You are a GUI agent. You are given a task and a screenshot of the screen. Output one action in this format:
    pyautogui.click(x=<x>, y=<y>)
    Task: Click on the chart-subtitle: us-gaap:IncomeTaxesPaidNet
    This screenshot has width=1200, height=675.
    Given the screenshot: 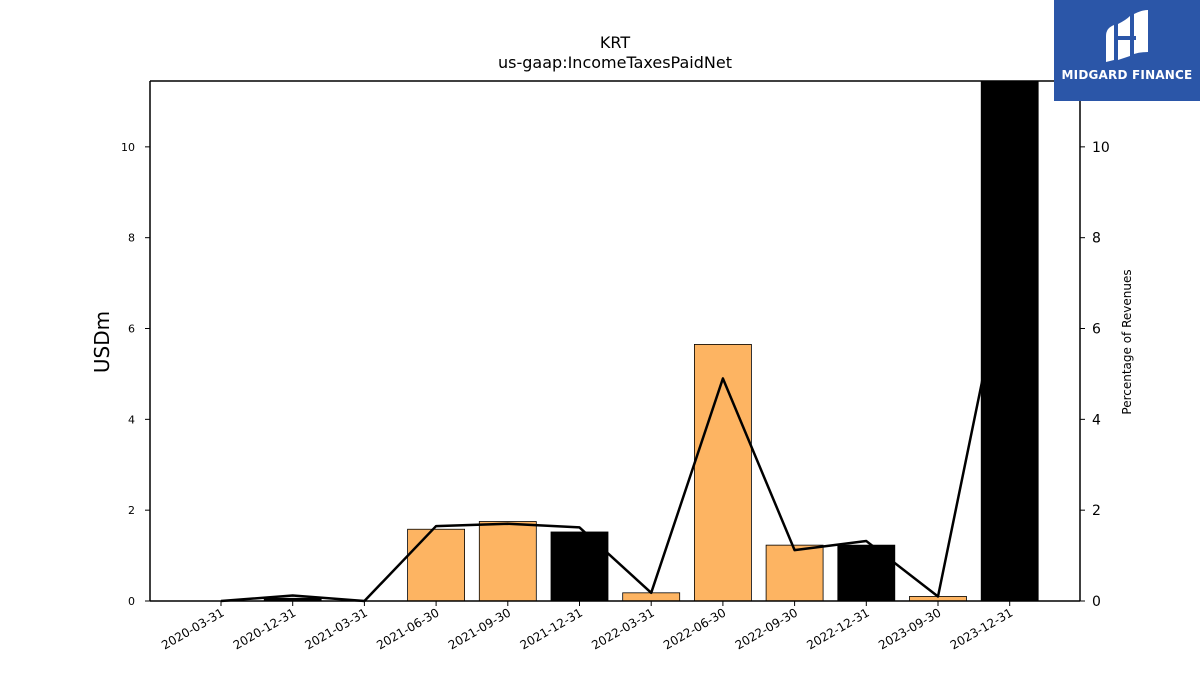 What is the action you would take?
    pyautogui.click(x=615, y=62)
    